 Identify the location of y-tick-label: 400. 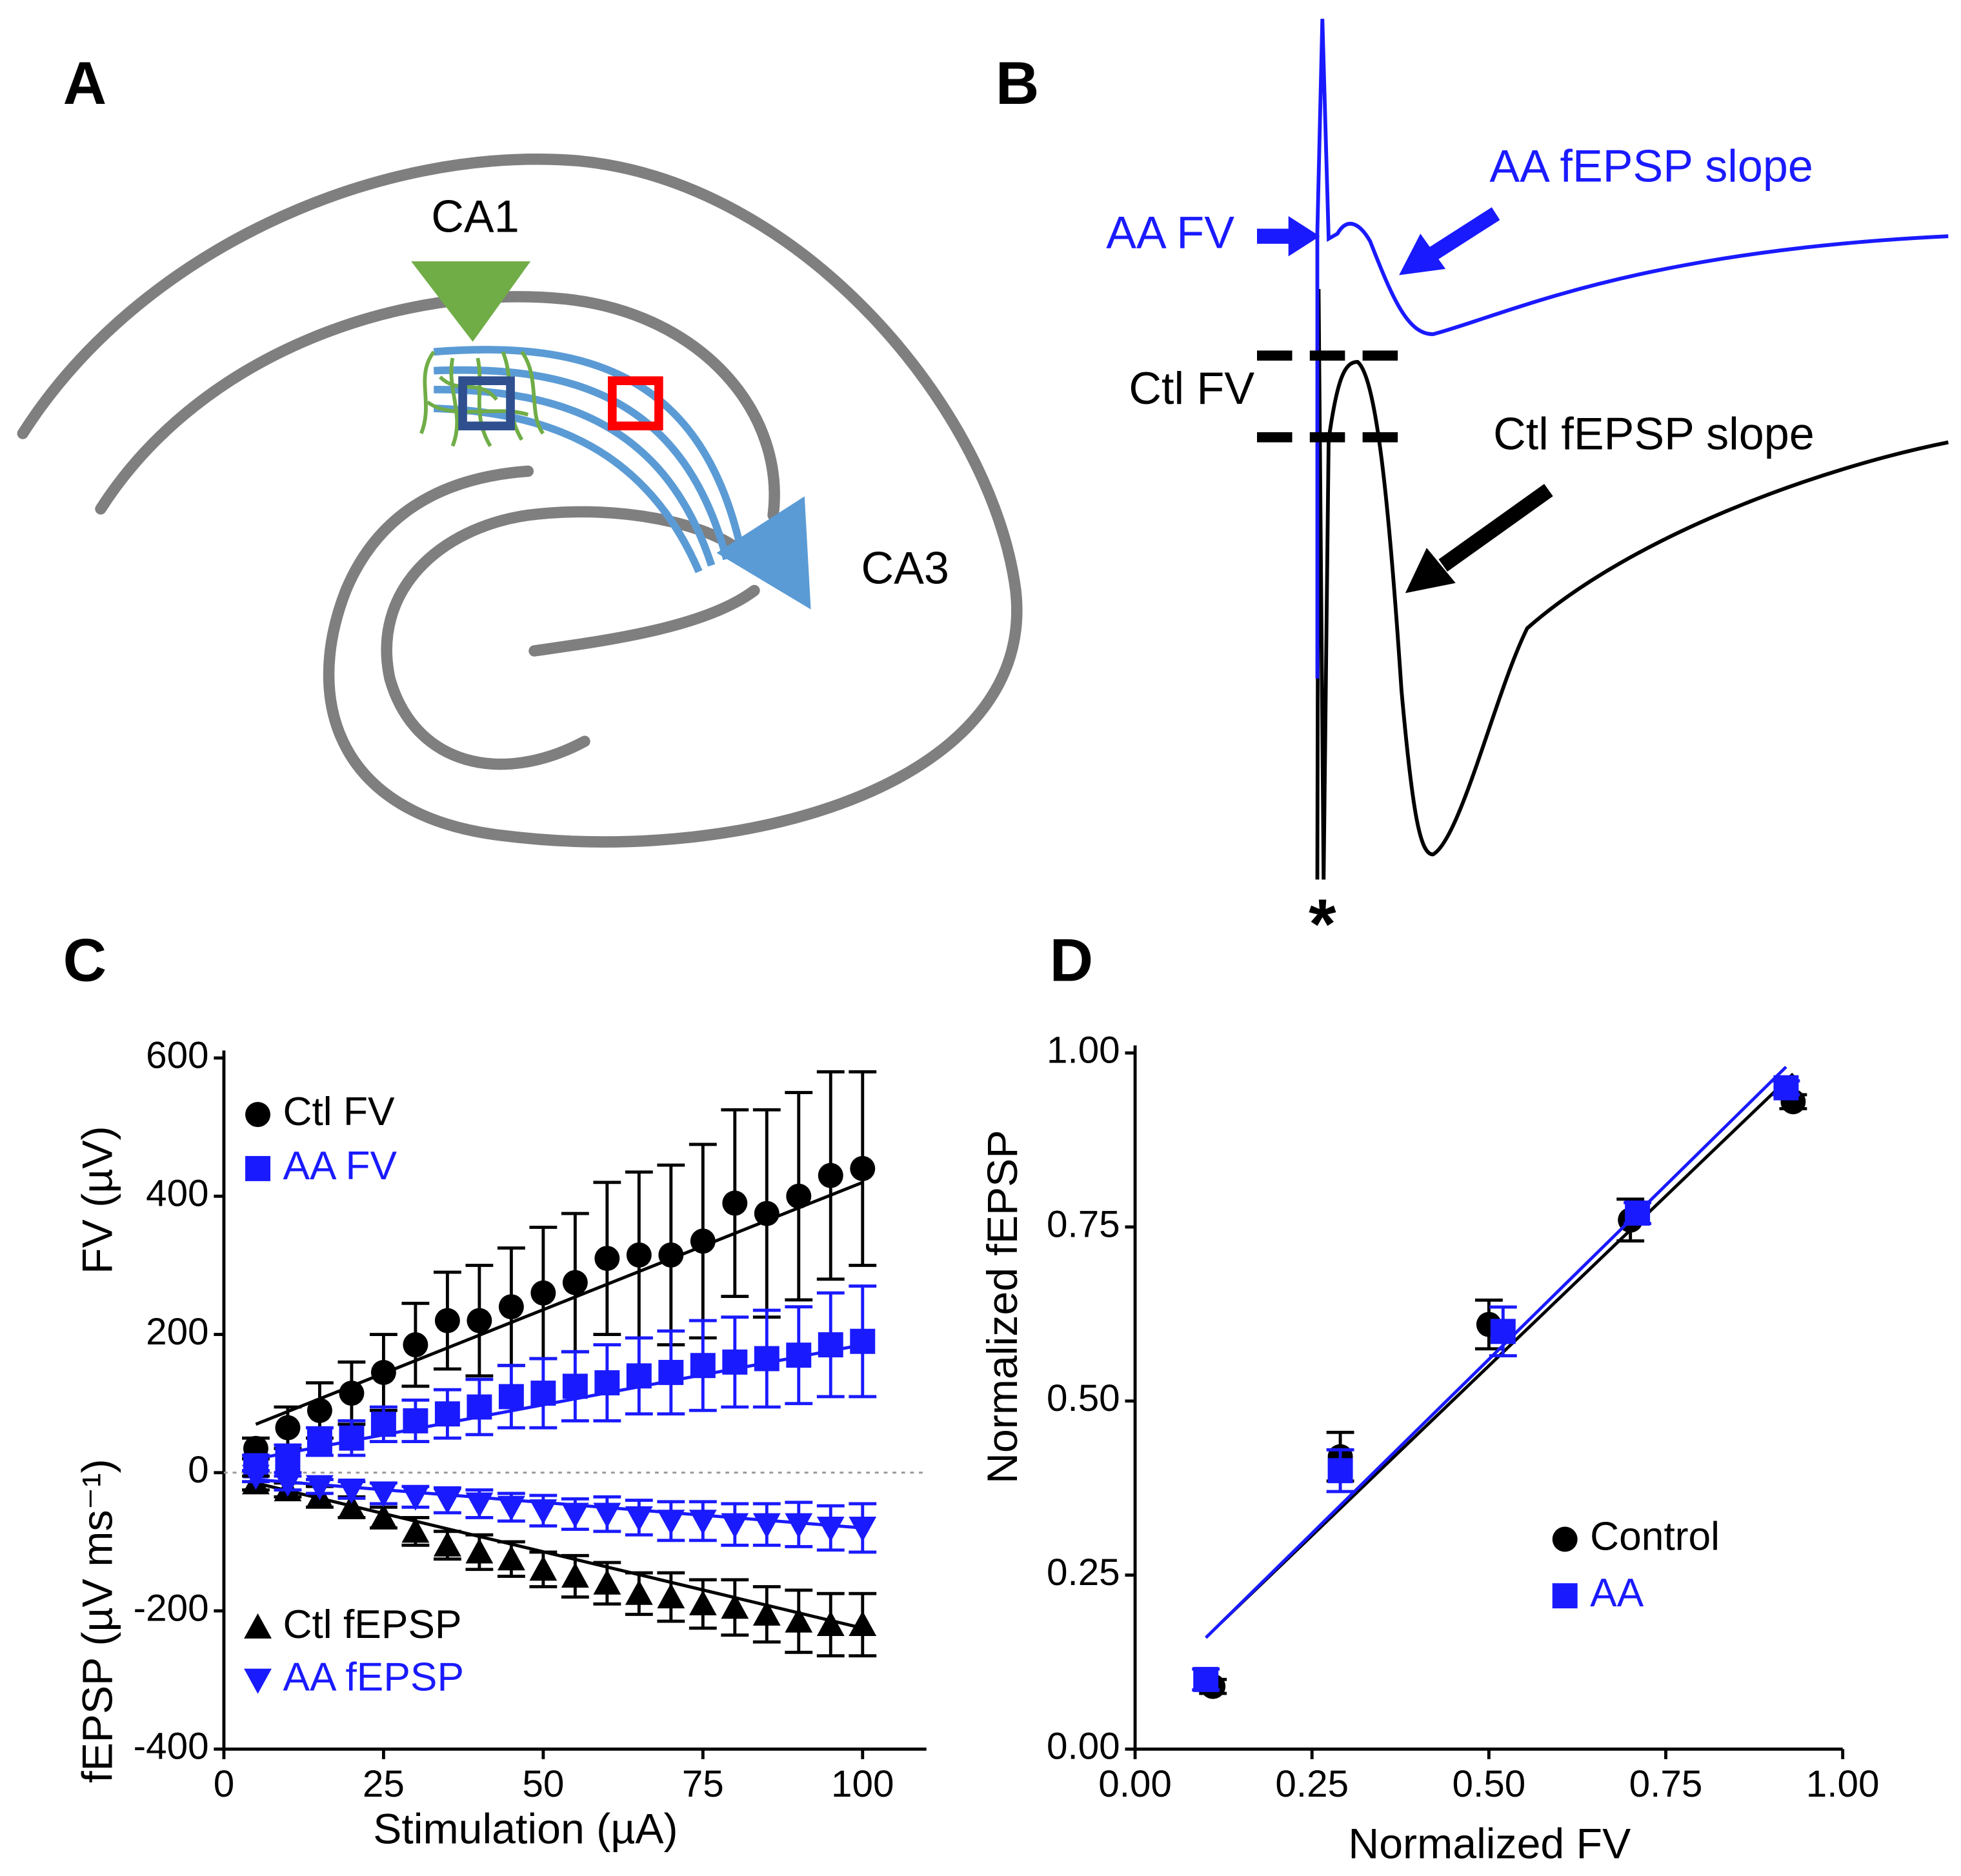
(177, 1194).